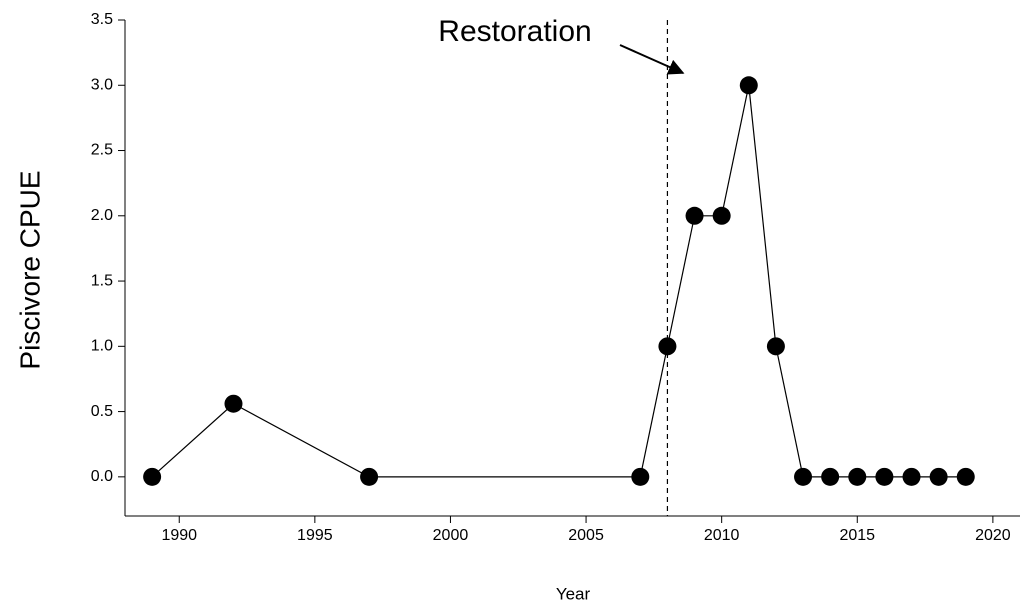  Describe the element at coordinates (102, 346) in the screenshot. I see `y-tick-label: 1.0` at that location.